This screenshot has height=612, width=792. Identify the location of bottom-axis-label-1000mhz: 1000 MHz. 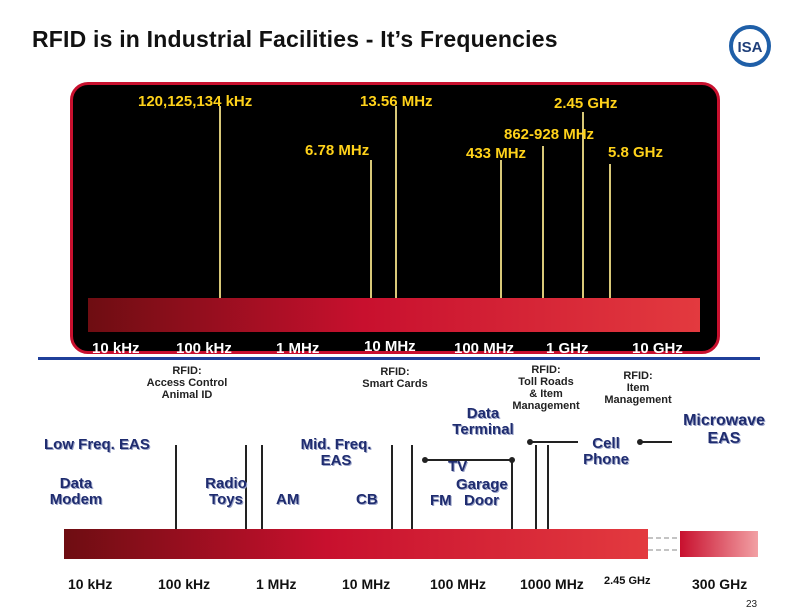
(552, 584).